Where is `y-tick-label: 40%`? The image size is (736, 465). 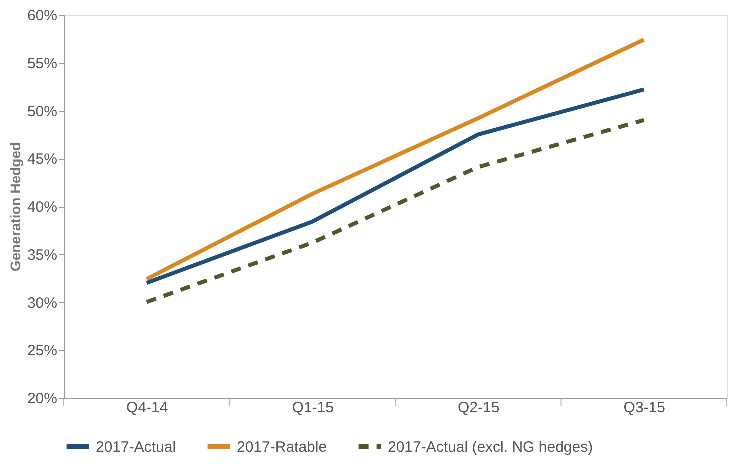 y-tick-label: 40% is located at coordinates (42, 207).